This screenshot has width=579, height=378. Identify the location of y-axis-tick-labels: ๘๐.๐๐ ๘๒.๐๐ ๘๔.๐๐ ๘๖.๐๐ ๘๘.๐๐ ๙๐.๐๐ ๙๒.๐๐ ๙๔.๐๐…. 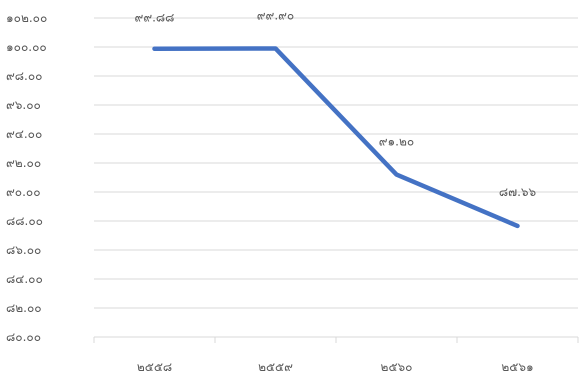
(26, 177).